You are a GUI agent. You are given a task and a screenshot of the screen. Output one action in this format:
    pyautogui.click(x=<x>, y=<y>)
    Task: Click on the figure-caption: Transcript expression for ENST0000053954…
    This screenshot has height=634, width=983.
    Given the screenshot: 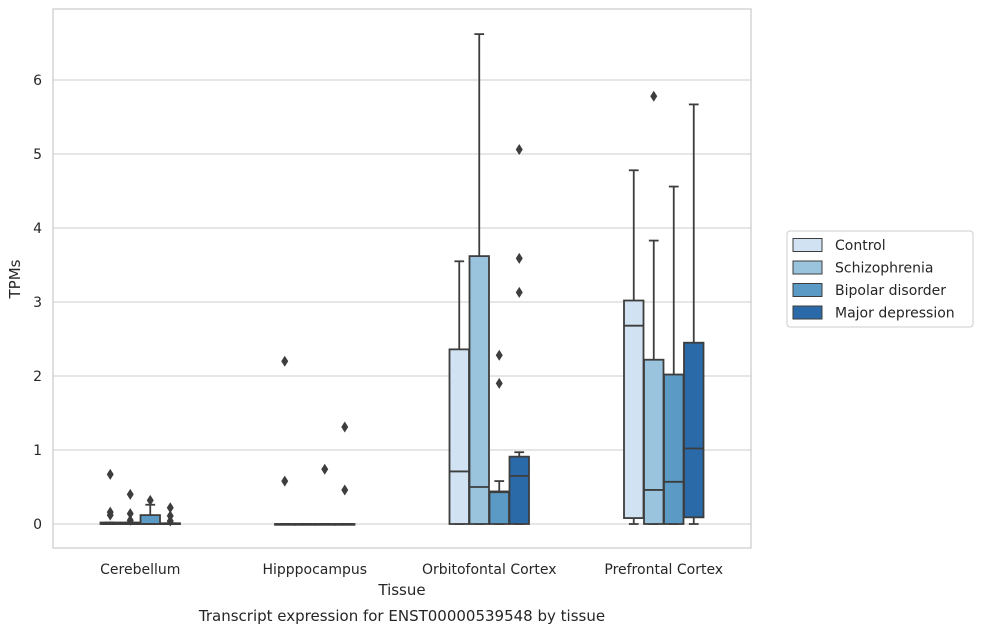 What is the action you would take?
    pyautogui.click(x=401, y=616)
    